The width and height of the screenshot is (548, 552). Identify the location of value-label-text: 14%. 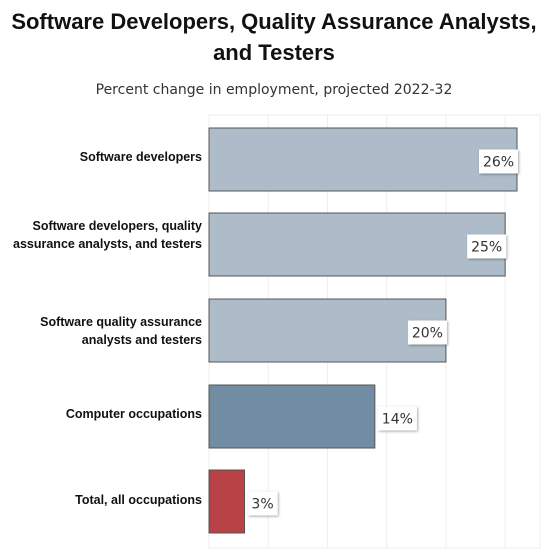
(397, 420).